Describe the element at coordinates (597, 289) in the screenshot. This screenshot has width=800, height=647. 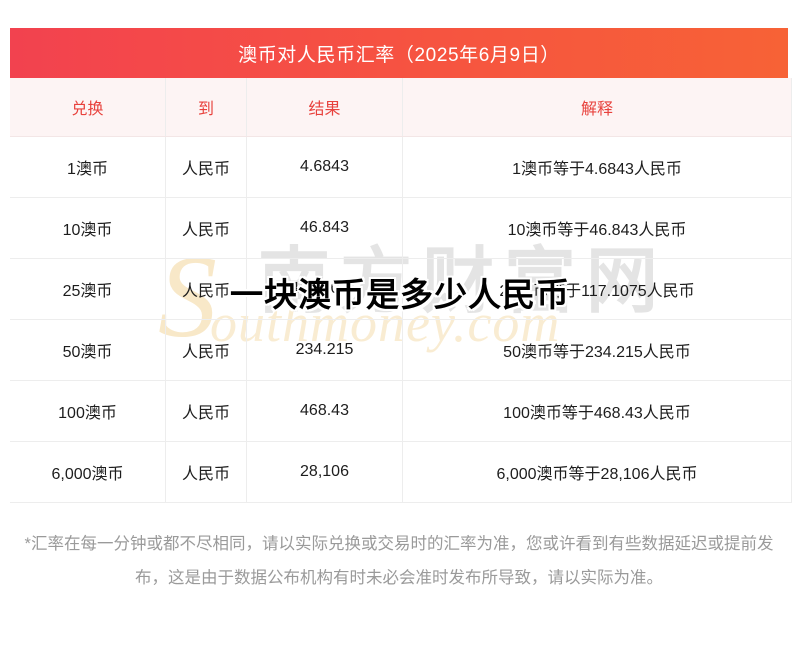
I see `cell-explanation: 25澳币等于117.1075人民币` at that location.